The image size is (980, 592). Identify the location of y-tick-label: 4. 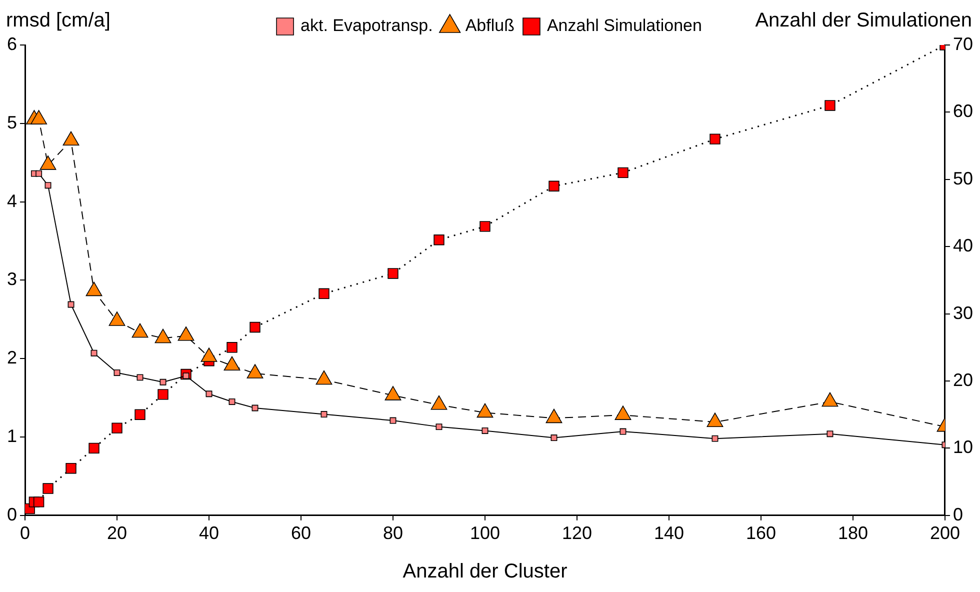
(12, 200).